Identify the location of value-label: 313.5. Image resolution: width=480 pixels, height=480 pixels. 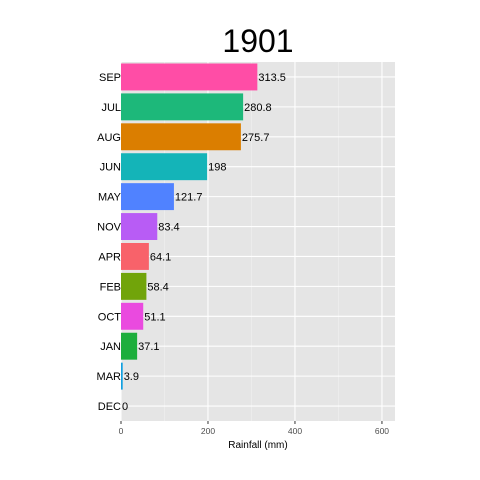
(272, 78).